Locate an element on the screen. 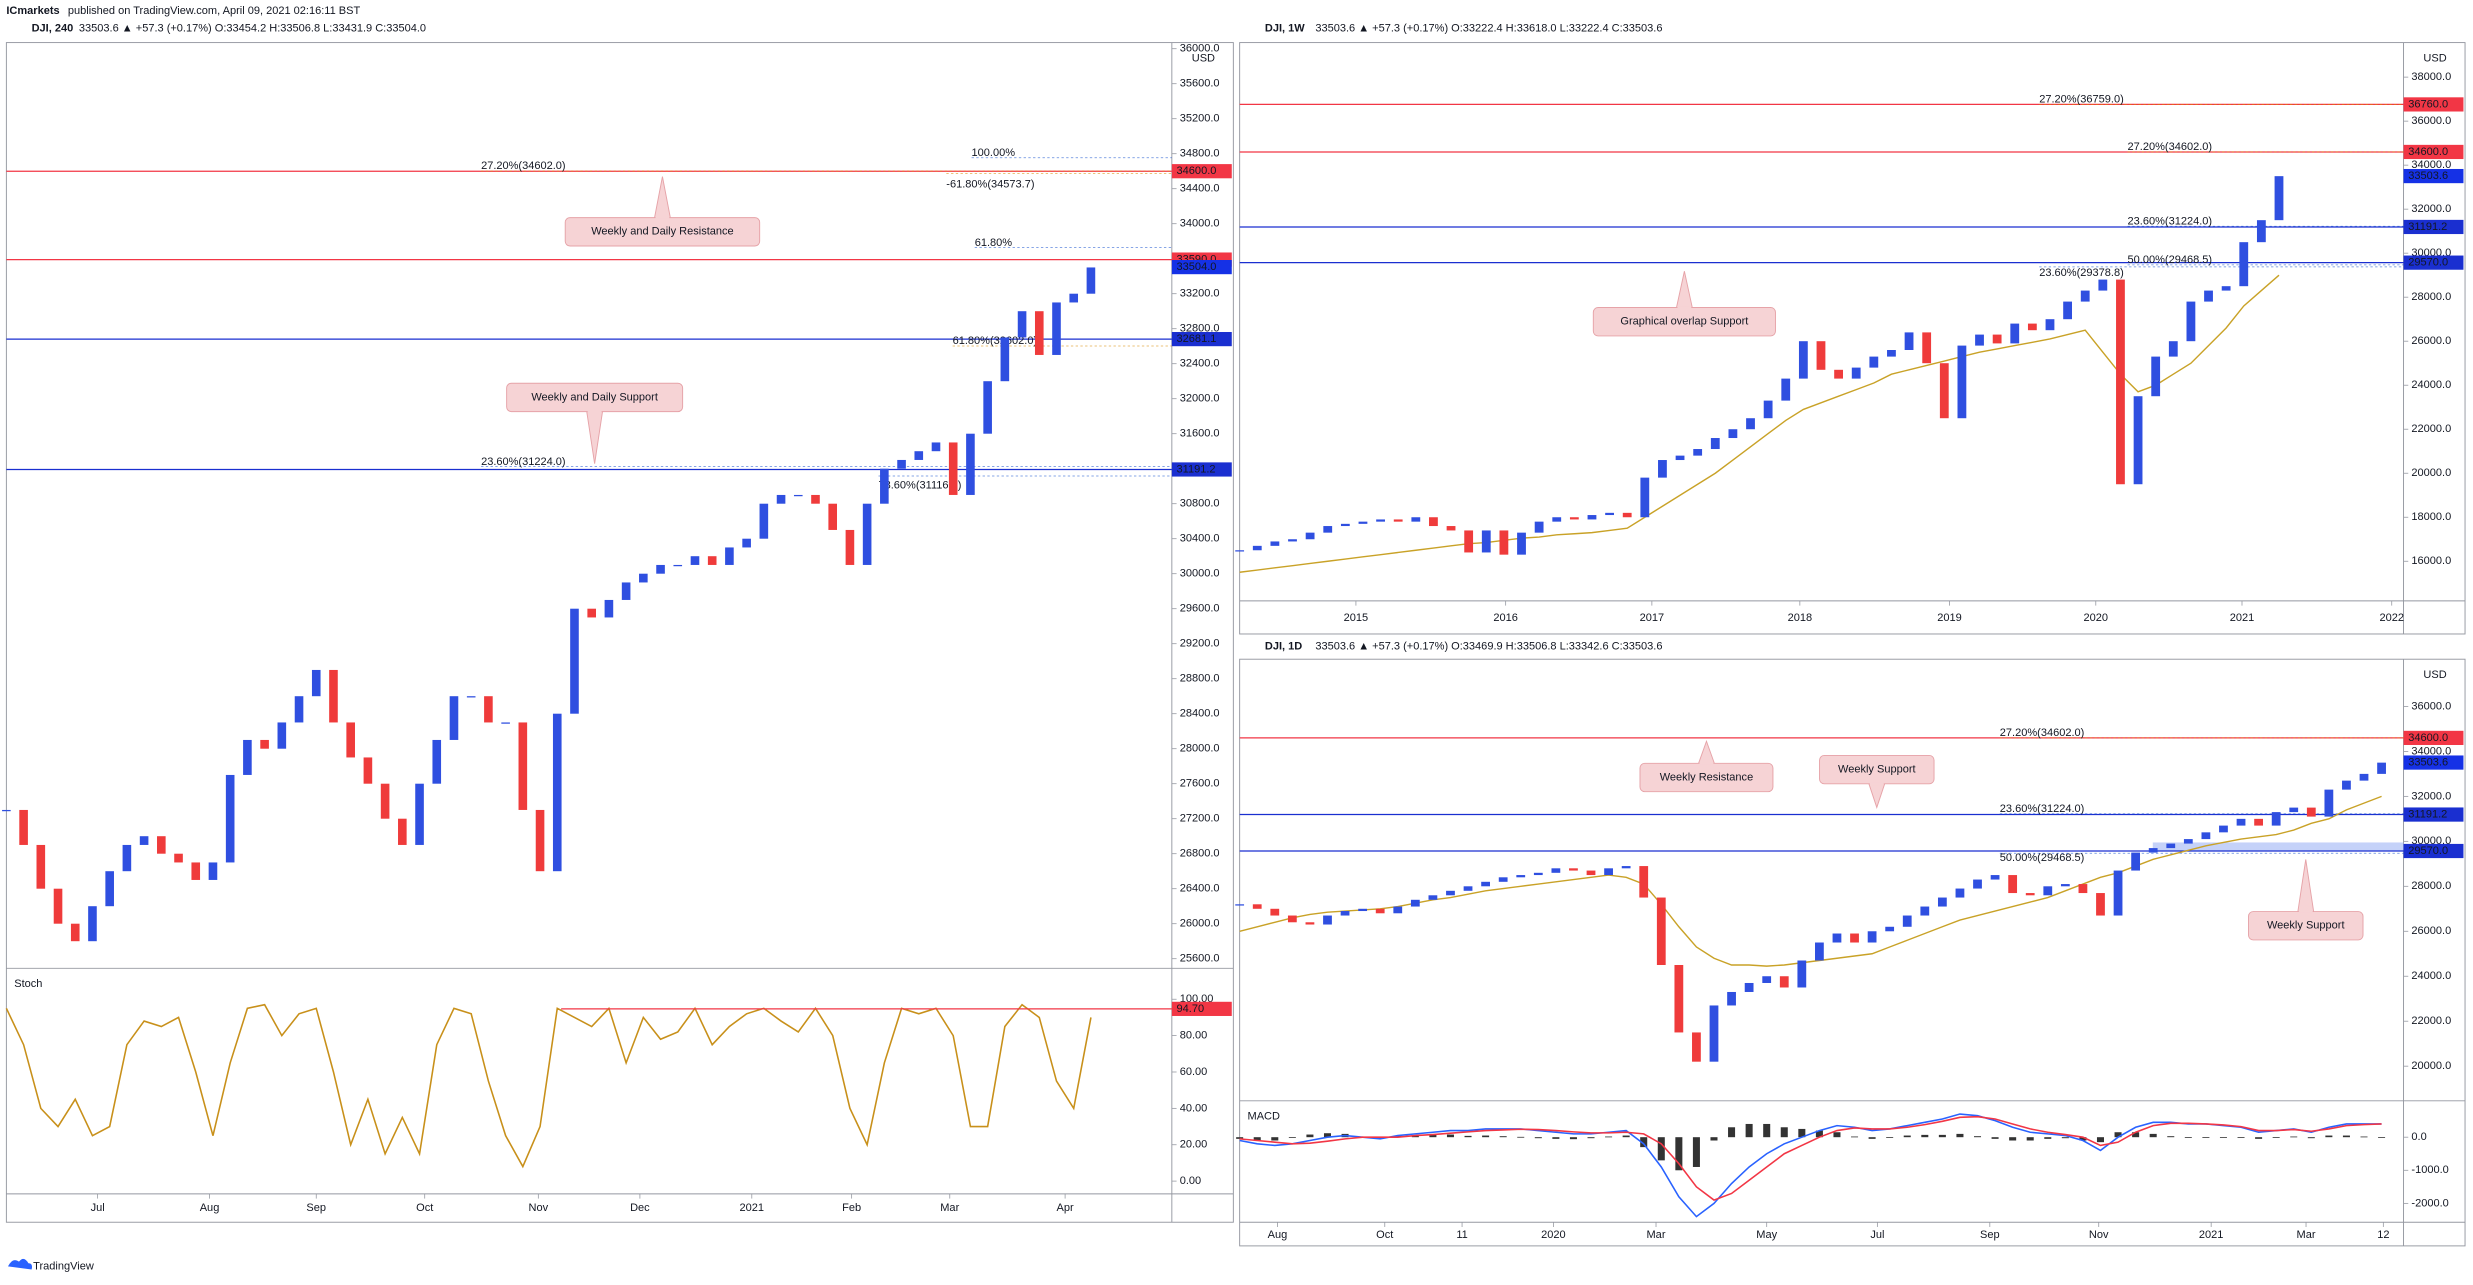 This screenshot has width=2473, height=1285. zone is located at coordinates (2278, 847).